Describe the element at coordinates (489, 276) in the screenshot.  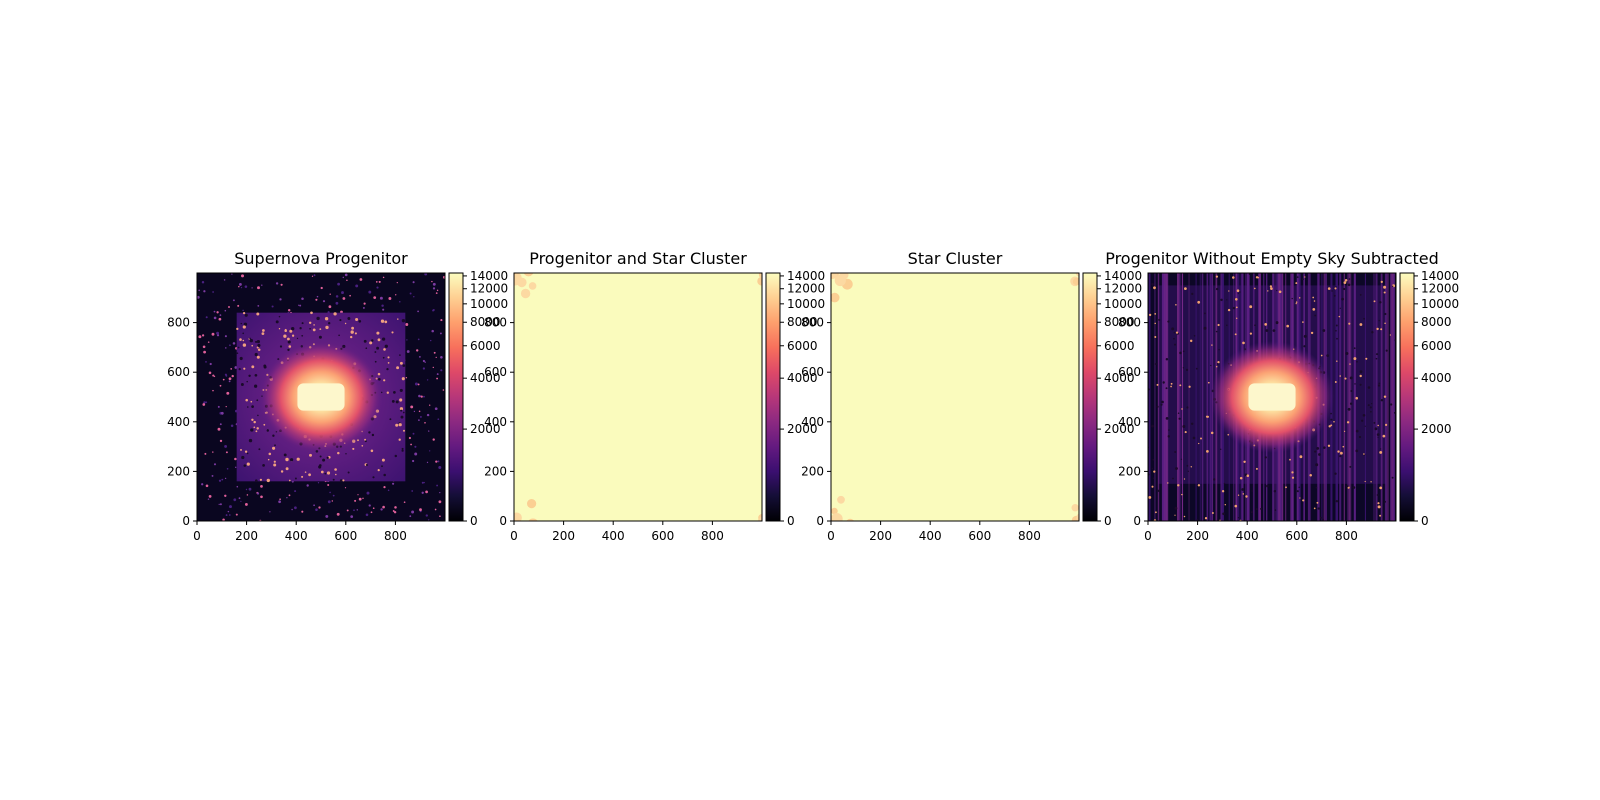
I see `colorbar-tick-label: 14000` at that location.